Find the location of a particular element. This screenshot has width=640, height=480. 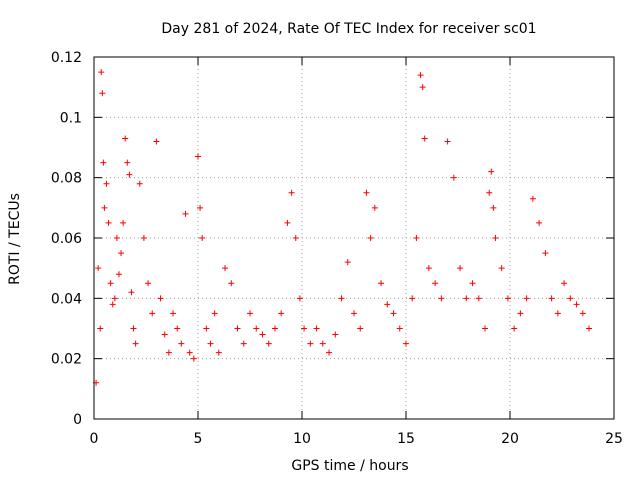

y-tick-label: 0.12 is located at coordinates (66, 58).